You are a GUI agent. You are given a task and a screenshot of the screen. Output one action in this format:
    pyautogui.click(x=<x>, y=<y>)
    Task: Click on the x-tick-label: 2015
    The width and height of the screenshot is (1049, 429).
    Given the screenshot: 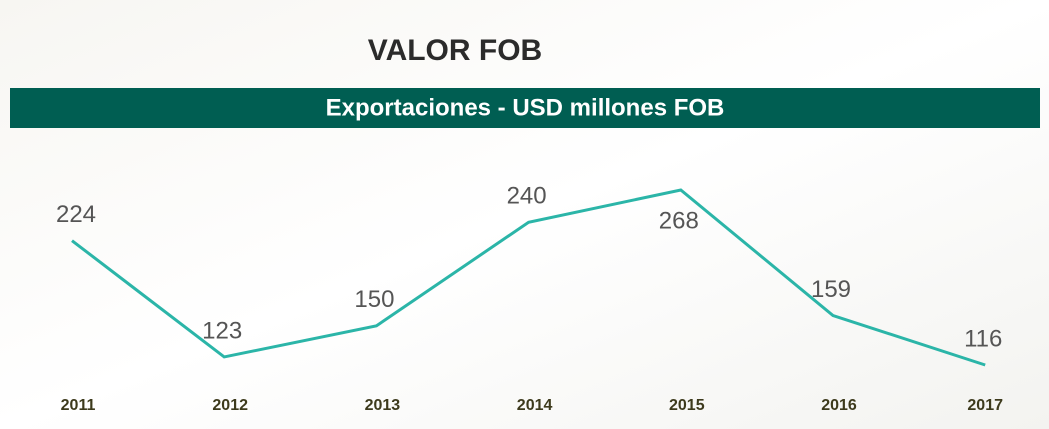 What is the action you would take?
    pyautogui.click(x=687, y=405)
    